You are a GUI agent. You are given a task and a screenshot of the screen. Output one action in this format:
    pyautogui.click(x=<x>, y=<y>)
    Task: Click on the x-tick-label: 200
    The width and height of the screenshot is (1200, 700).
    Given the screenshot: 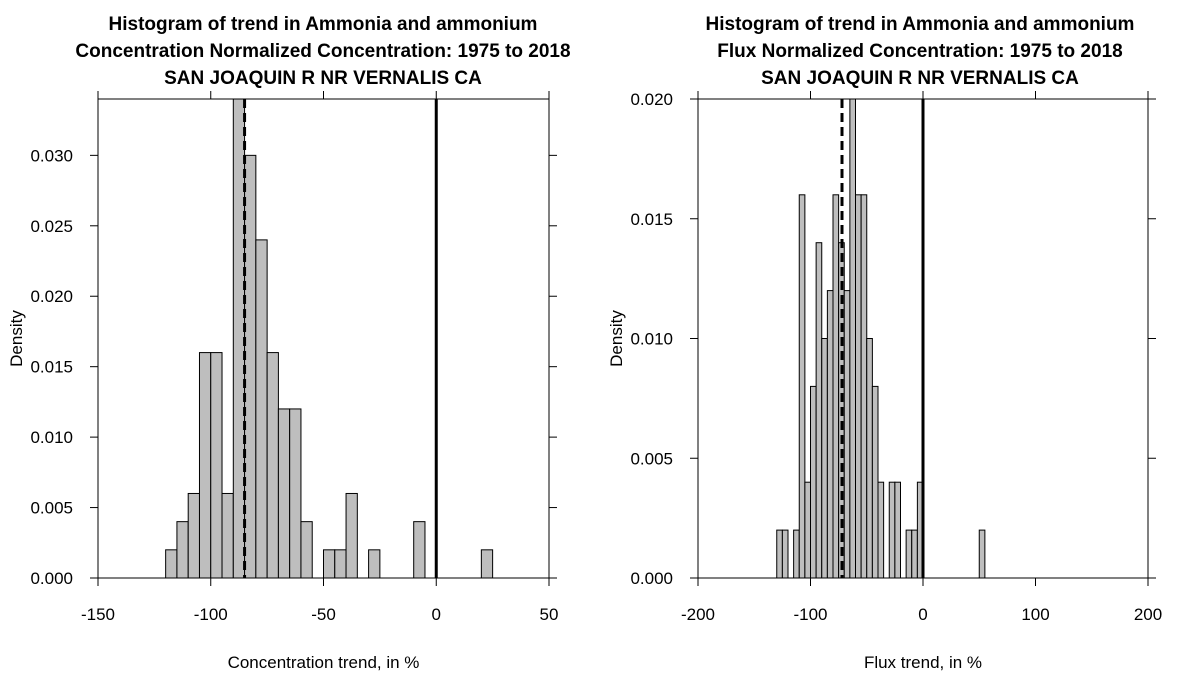 What is the action you would take?
    pyautogui.click(x=1148, y=614)
    